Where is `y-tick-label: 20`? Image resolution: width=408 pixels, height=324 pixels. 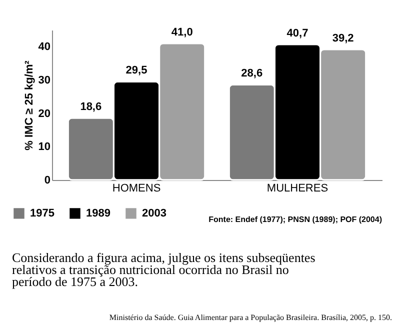 y-tick-label: 20 is located at coordinates (44, 114).